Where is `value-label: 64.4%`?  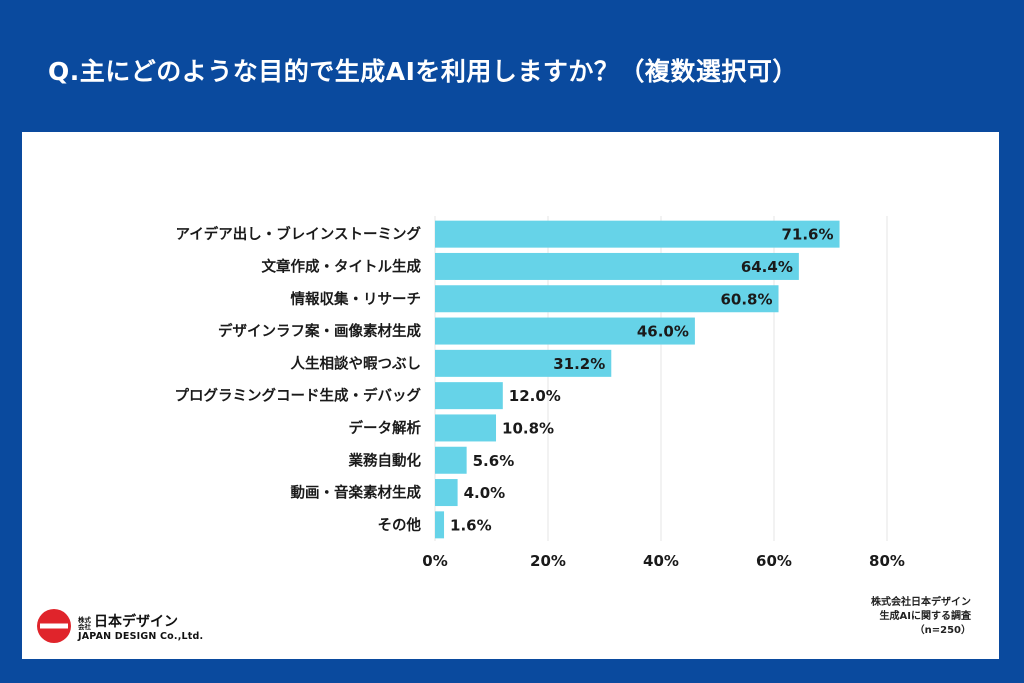 value-label: 64.4% is located at coordinates (767, 267).